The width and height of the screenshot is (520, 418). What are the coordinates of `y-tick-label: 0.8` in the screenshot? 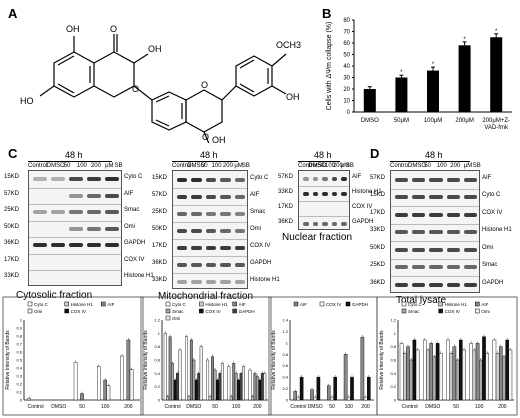 It's located at (157, 346).